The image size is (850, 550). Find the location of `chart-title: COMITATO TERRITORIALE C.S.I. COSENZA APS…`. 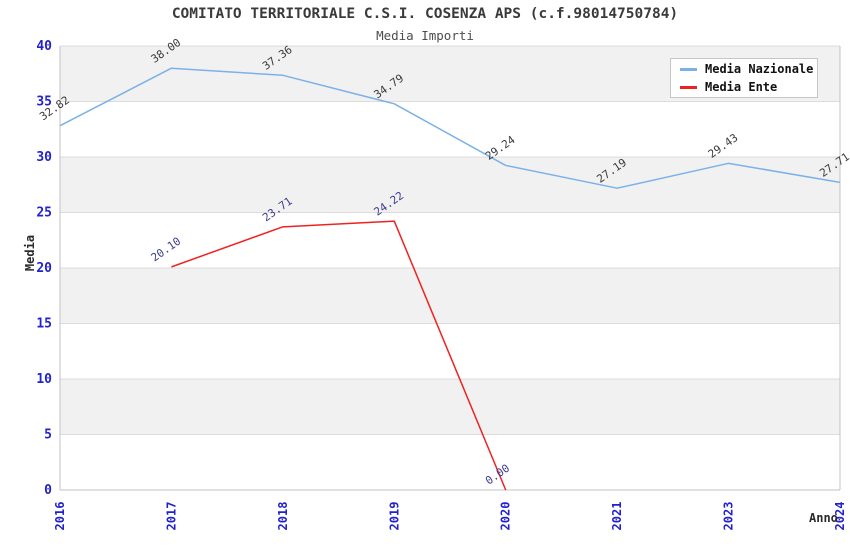

chart-title: COMITATO TERRITORIALE C.S.I. COSENZA APS… is located at coordinates (425, 14).